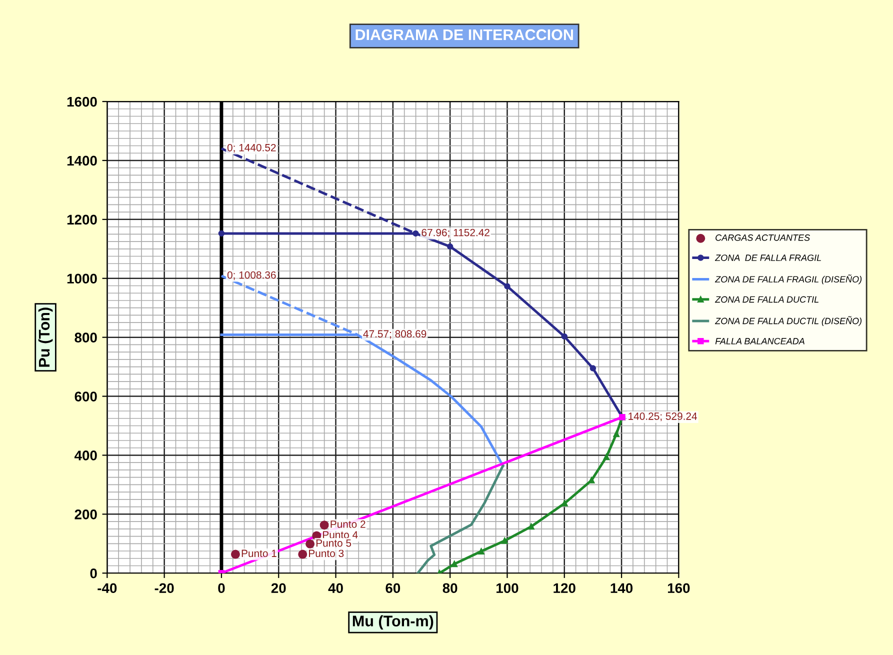  I want to click on x-tick-label: 0, so click(221, 588).